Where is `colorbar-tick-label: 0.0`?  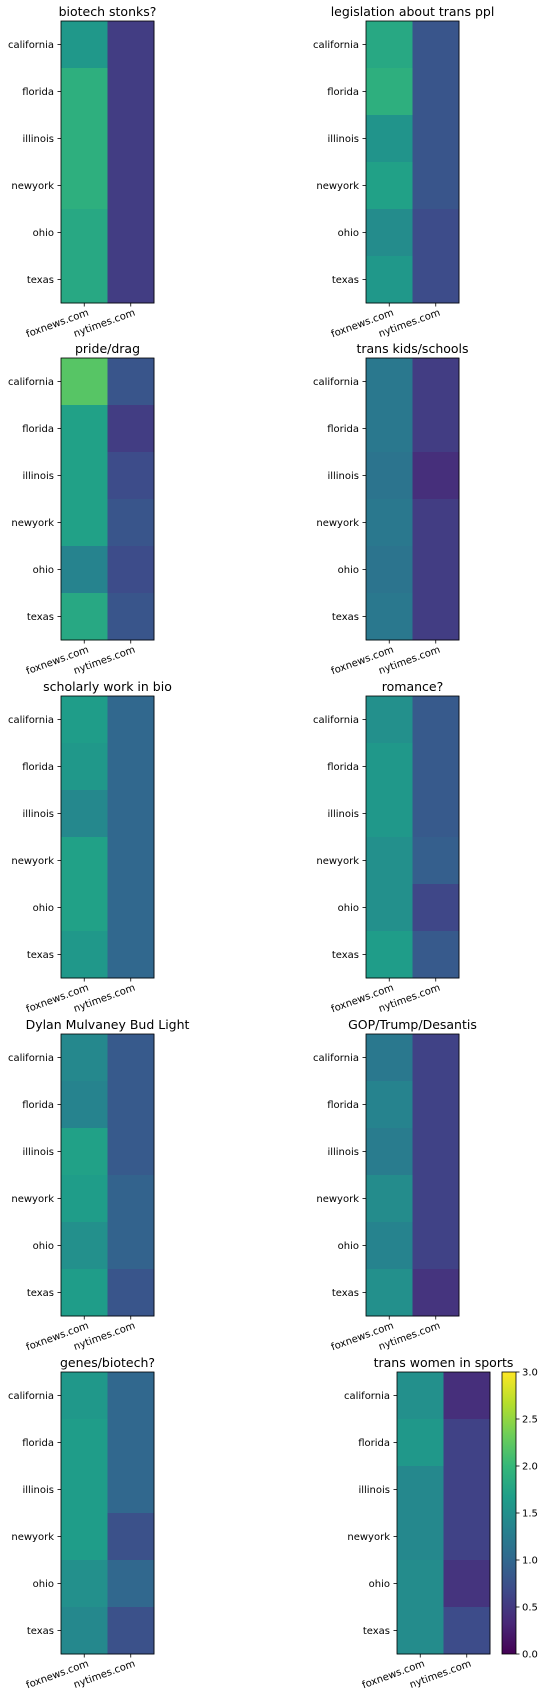 colorbar-tick-label: 0.0 is located at coordinates (530, 1655).